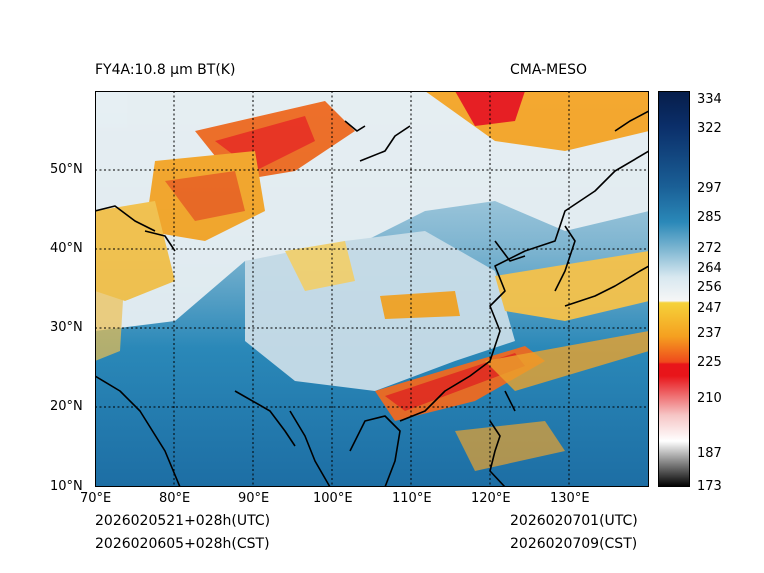  What do you see at coordinates (66, 406) in the screenshot?
I see `lat-label-20: 20°N` at bounding box center [66, 406].